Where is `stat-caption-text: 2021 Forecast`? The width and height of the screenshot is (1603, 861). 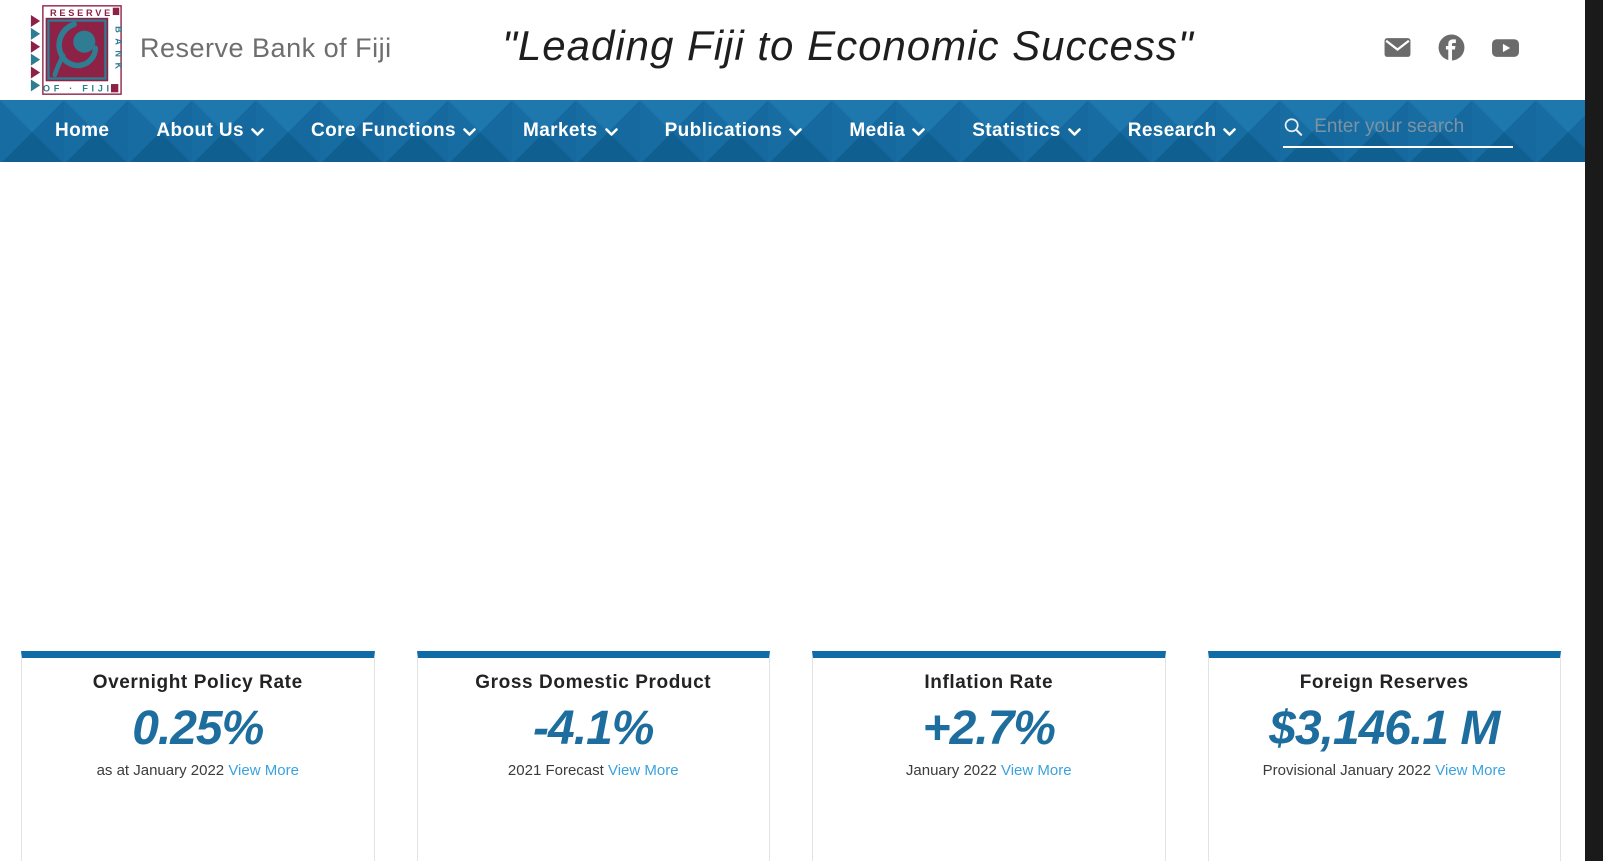 stat-caption-text: 2021 Forecast is located at coordinates (555, 770).